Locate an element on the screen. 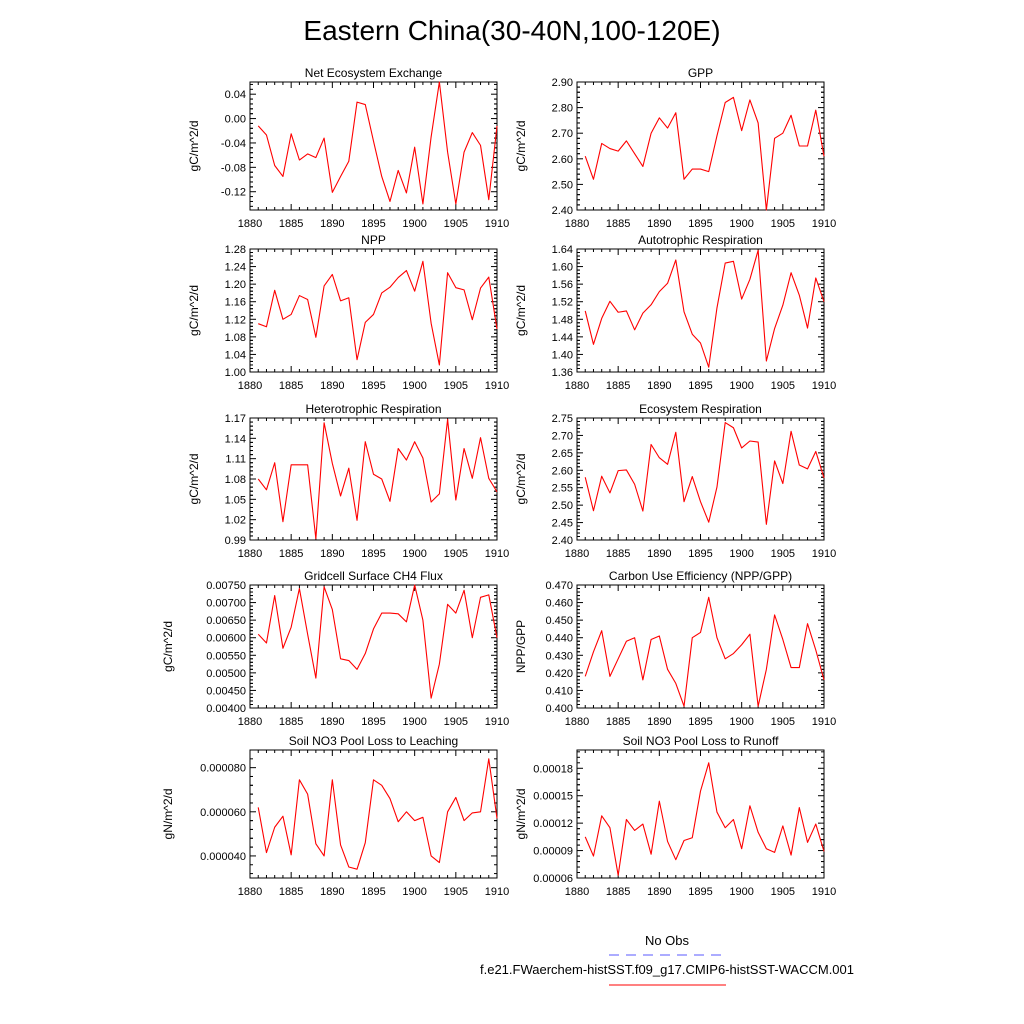 The height and width of the screenshot is (1024, 1024). chart-7-ytick-label: 0.00550 is located at coordinates (226, 656).